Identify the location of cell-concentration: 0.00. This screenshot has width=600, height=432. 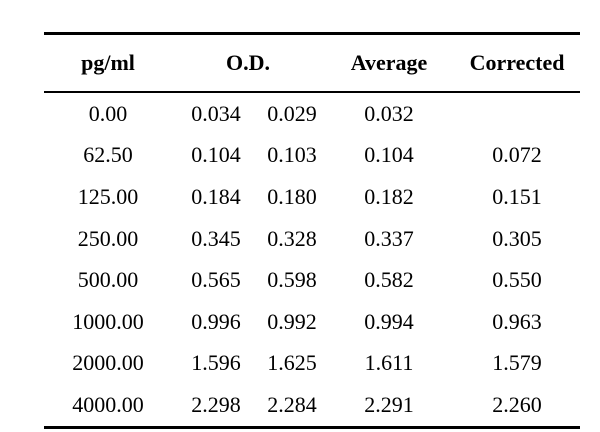
(108, 113).